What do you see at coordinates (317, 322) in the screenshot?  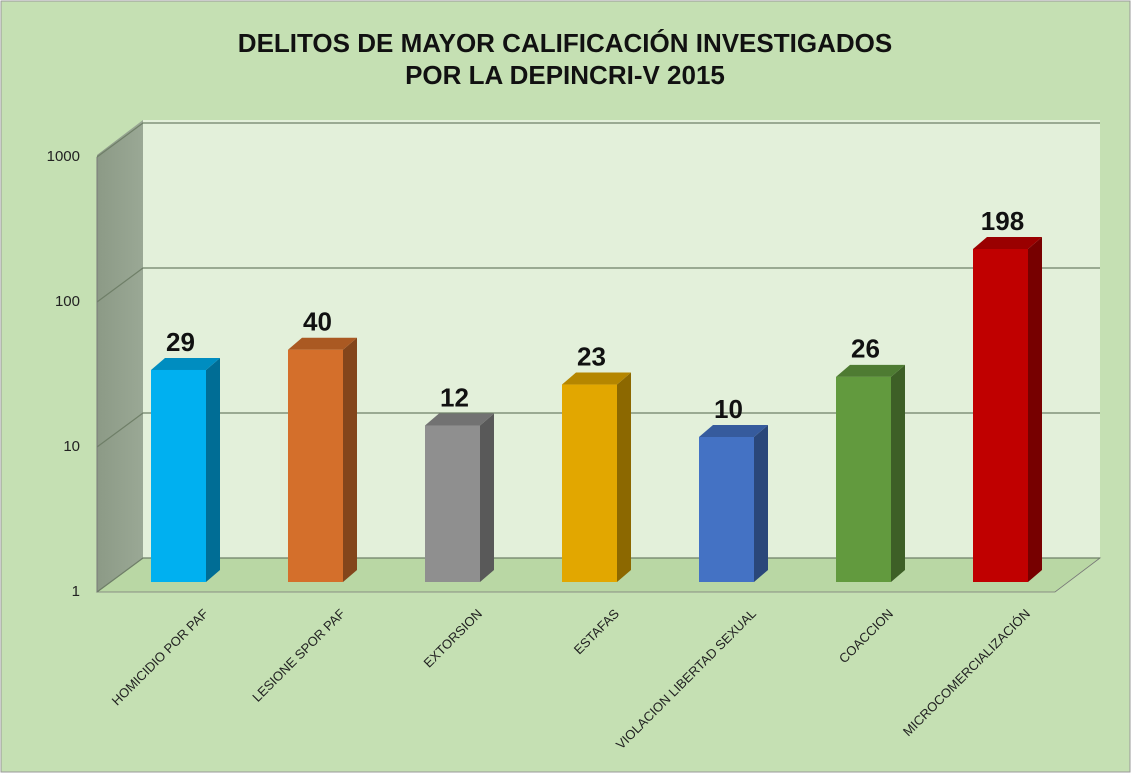 I see `value-label: 40` at bounding box center [317, 322].